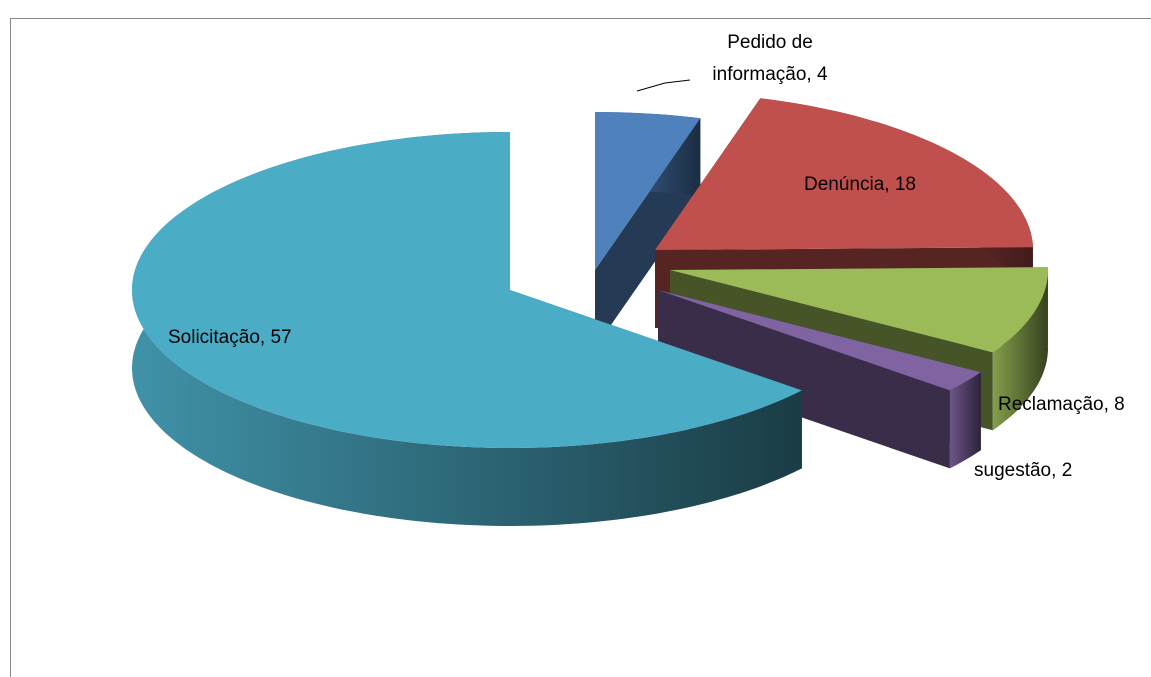  What do you see at coordinates (214, 337) in the screenshot?
I see `category-name: Solicitação` at bounding box center [214, 337].